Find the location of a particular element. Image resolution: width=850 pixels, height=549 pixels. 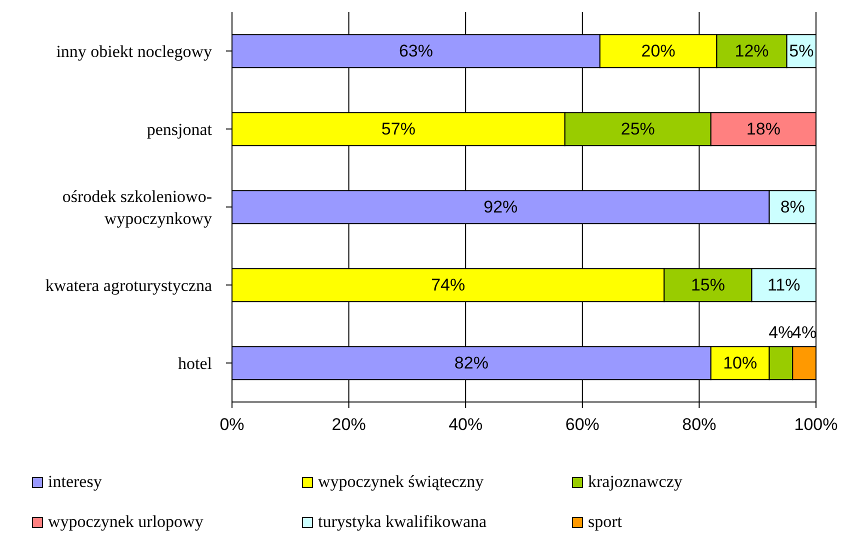

data-label: 18% is located at coordinates (763, 129).